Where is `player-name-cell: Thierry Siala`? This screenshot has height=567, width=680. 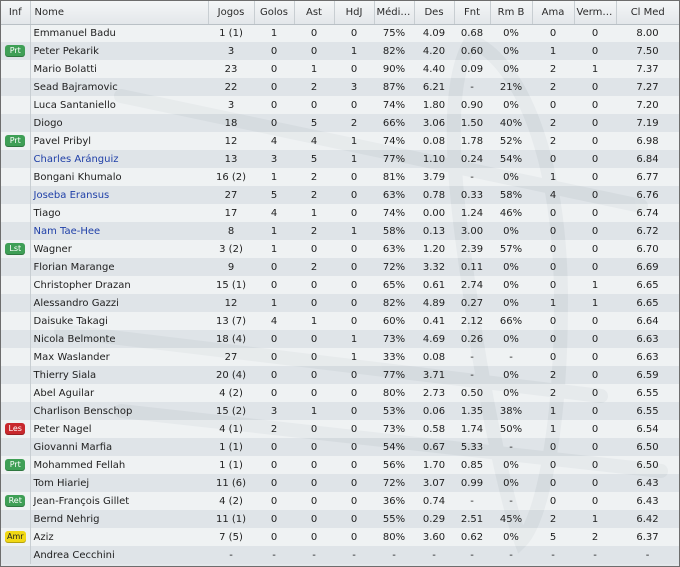 player-name-cell: Thierry Siala is located at coordinates (119, 375).